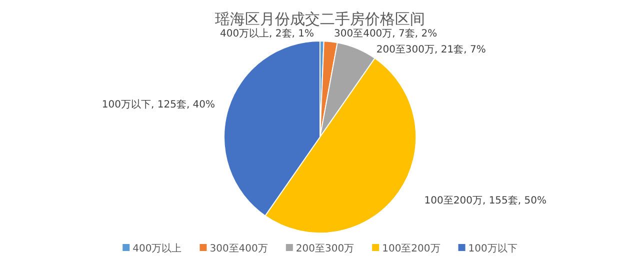  Describe the element at coordinates (431, 50) in the screenshot. I see `data-label: 200至300万, 21套, 7%` at that location.